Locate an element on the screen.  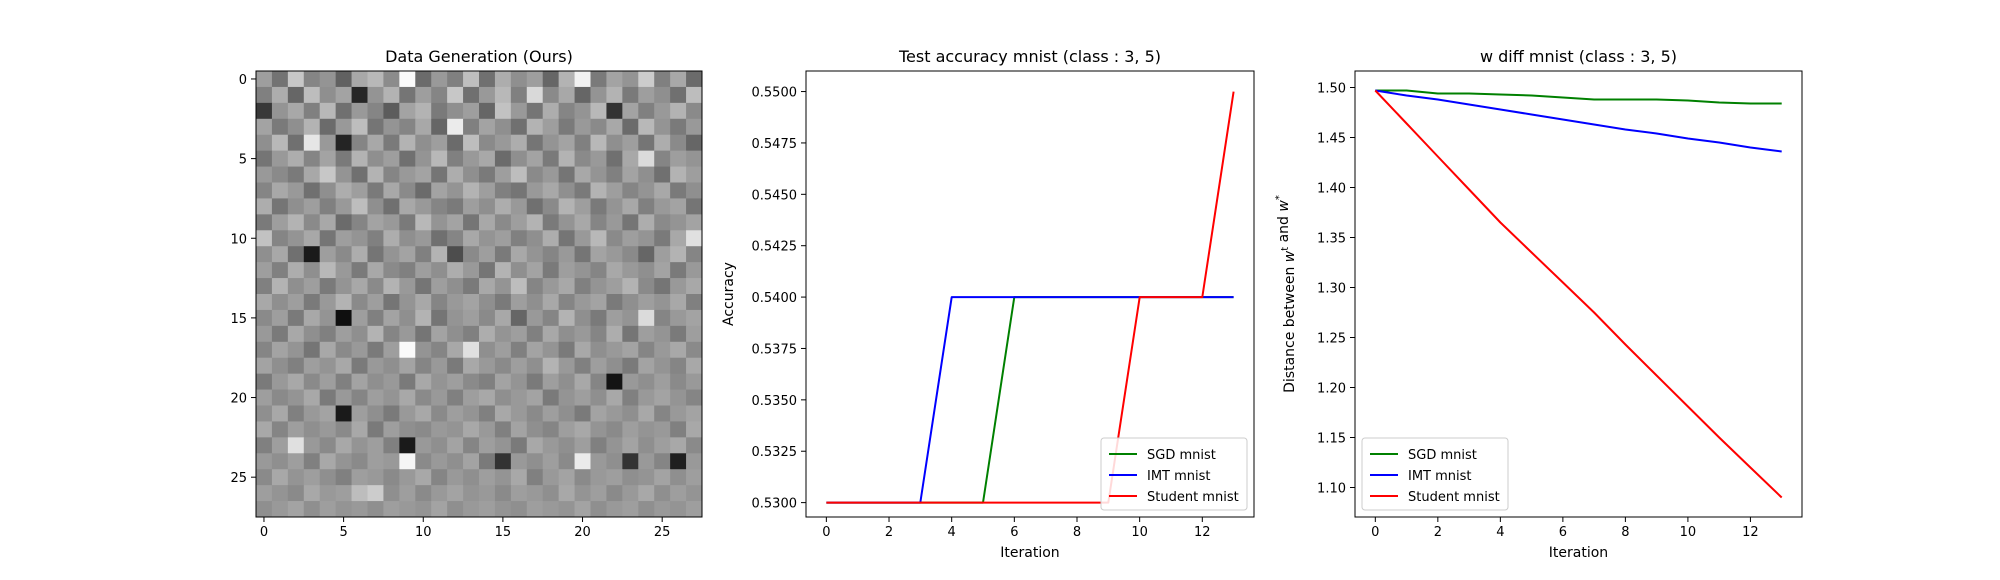
series-line is located at coordinates (1578, 121).